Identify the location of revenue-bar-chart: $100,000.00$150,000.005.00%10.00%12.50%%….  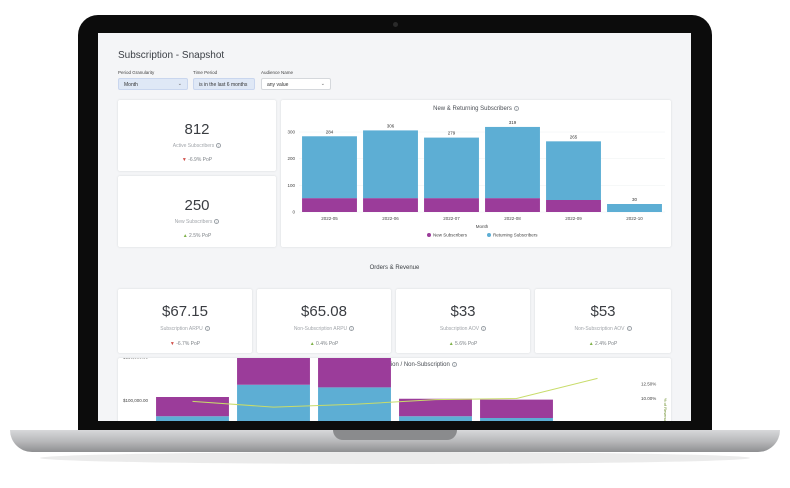
(395, 389).